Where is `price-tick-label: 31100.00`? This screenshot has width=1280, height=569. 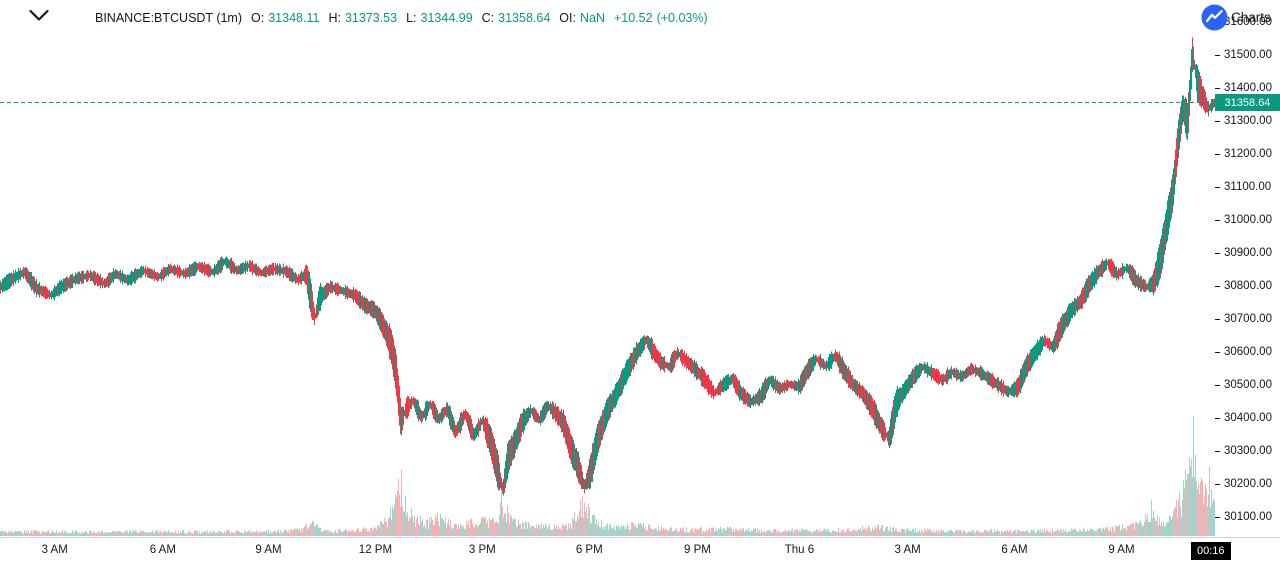 price-tick-label: 31100.00 is located at coordinates (1243, 187).